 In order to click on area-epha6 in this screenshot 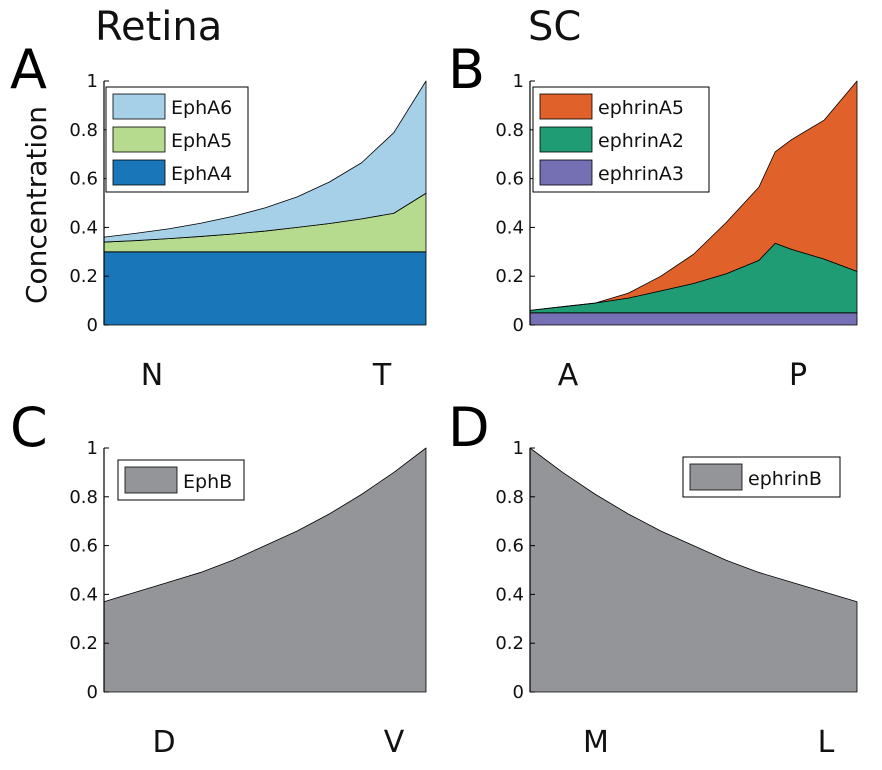, I will do `click(265, 161)`.